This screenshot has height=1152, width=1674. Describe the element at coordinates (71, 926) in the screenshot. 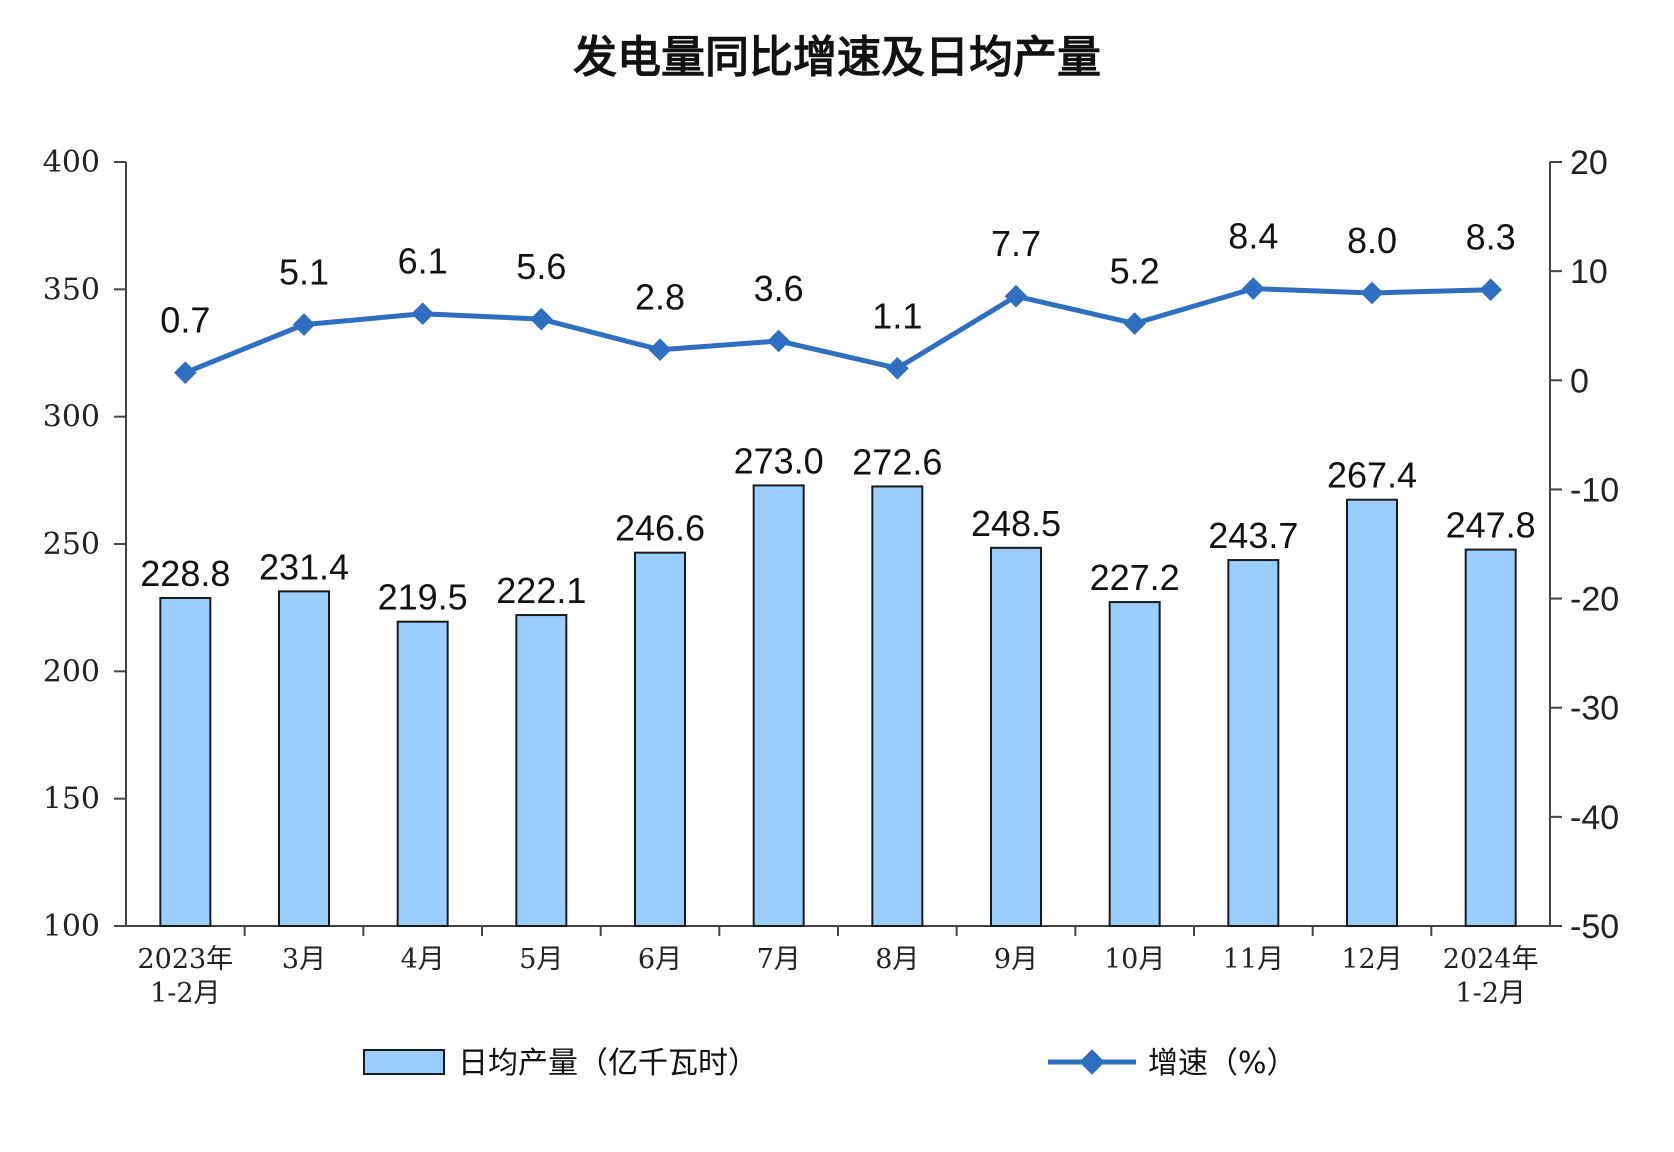

I see `left-axis-tick-label: 100` at that location.